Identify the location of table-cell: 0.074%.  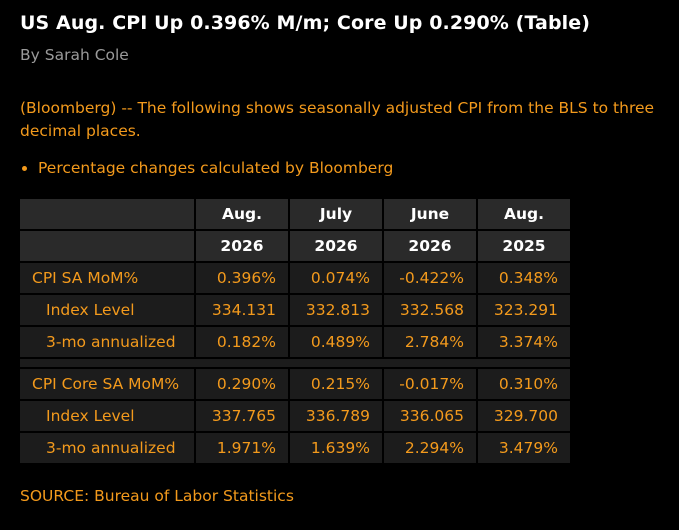
(337, 279).